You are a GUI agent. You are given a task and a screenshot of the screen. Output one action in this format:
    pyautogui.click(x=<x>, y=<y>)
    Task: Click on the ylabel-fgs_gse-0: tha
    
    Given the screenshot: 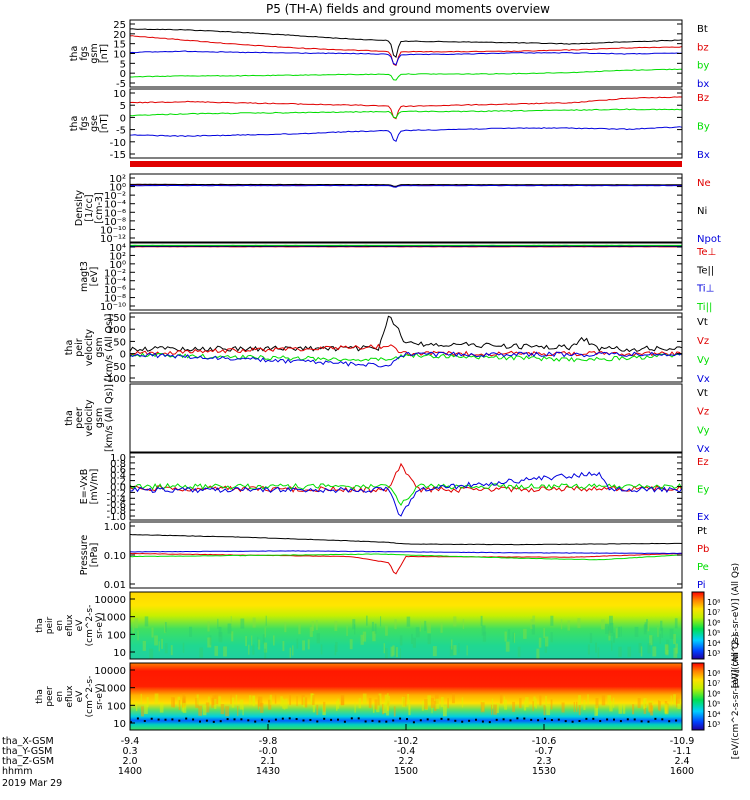 What is the action you would take?
    pyautogui.click(x=74, y=124)
    